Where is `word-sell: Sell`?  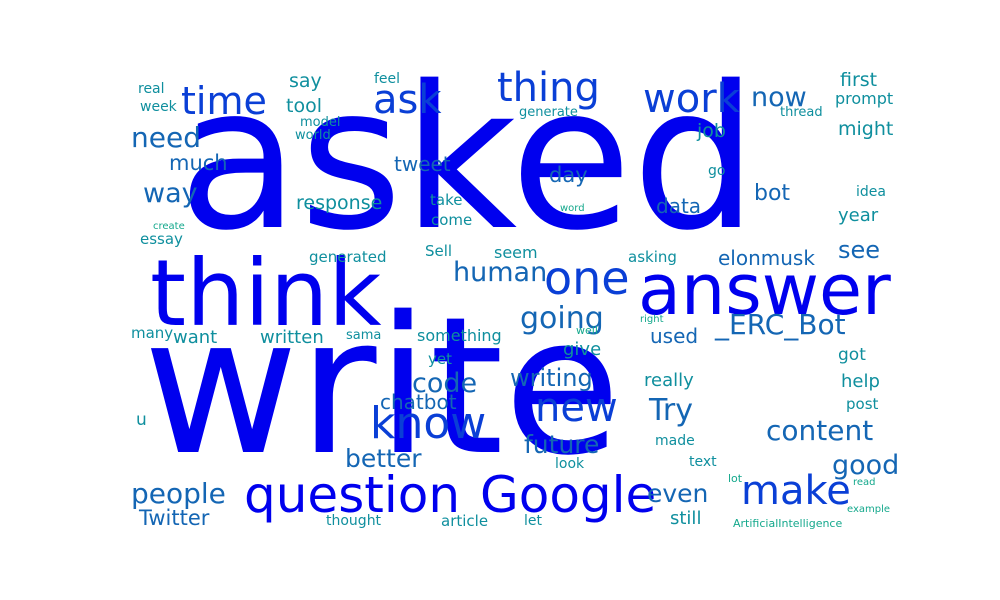 word-sell: Sell is located at coordinates (439, 251).